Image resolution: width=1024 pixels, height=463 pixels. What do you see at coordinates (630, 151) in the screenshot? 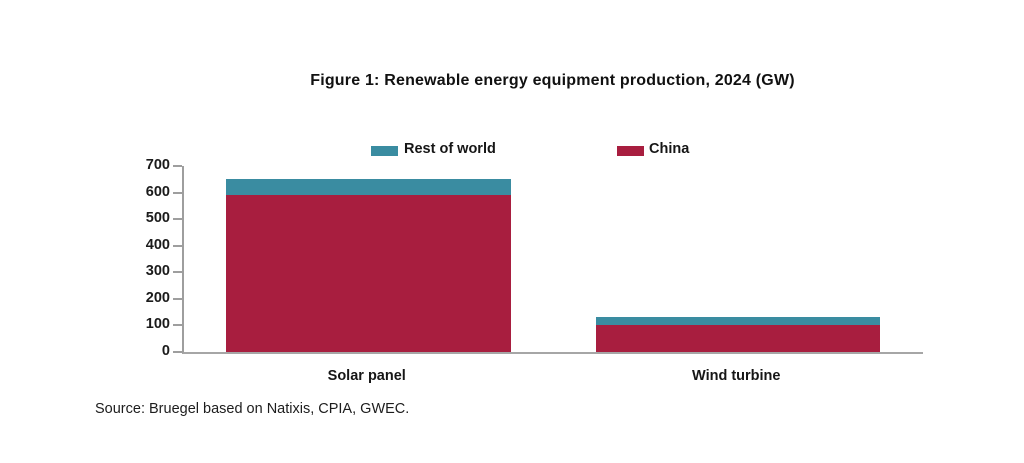
I see `legend-swatch-china-icon` at bounding box center [630, 151].